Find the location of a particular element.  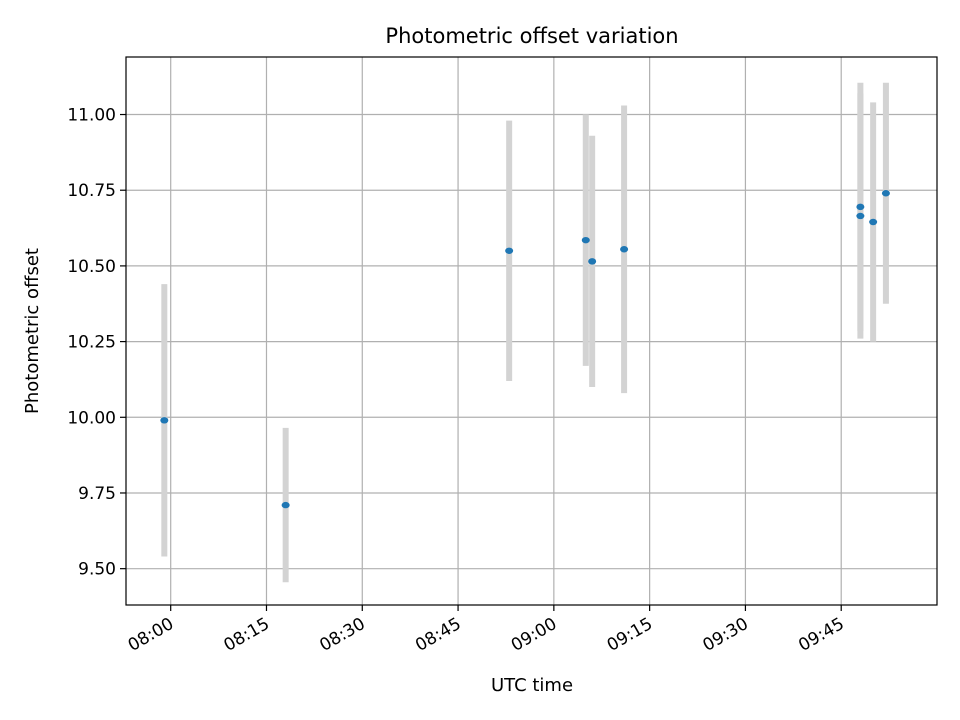

x-tick-label: 08:15 is located at coordinates (247, 635).